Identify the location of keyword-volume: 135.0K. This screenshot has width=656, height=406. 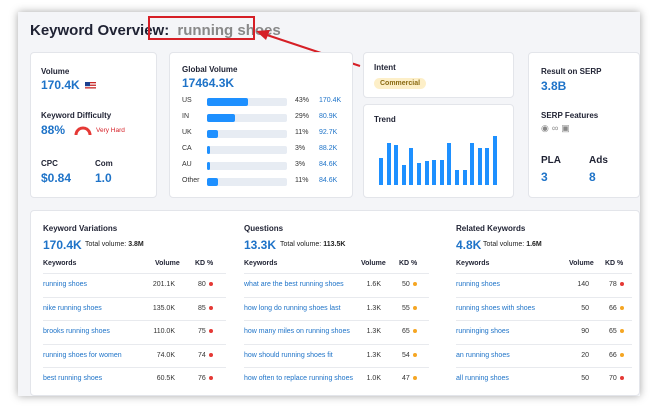
(163, 308).